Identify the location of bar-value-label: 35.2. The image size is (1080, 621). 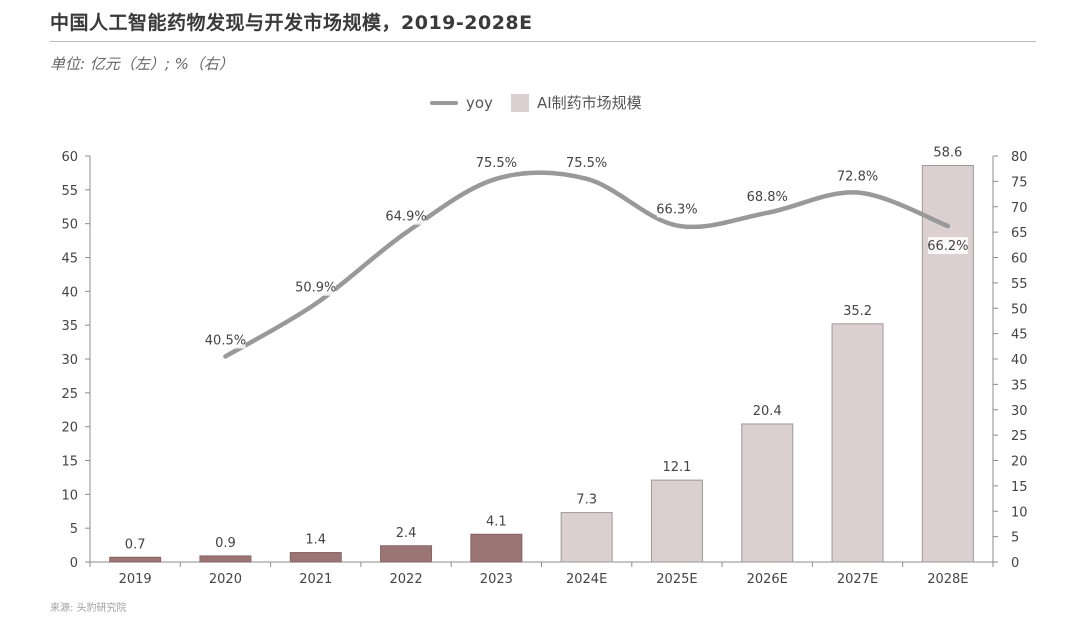
(857, 311).